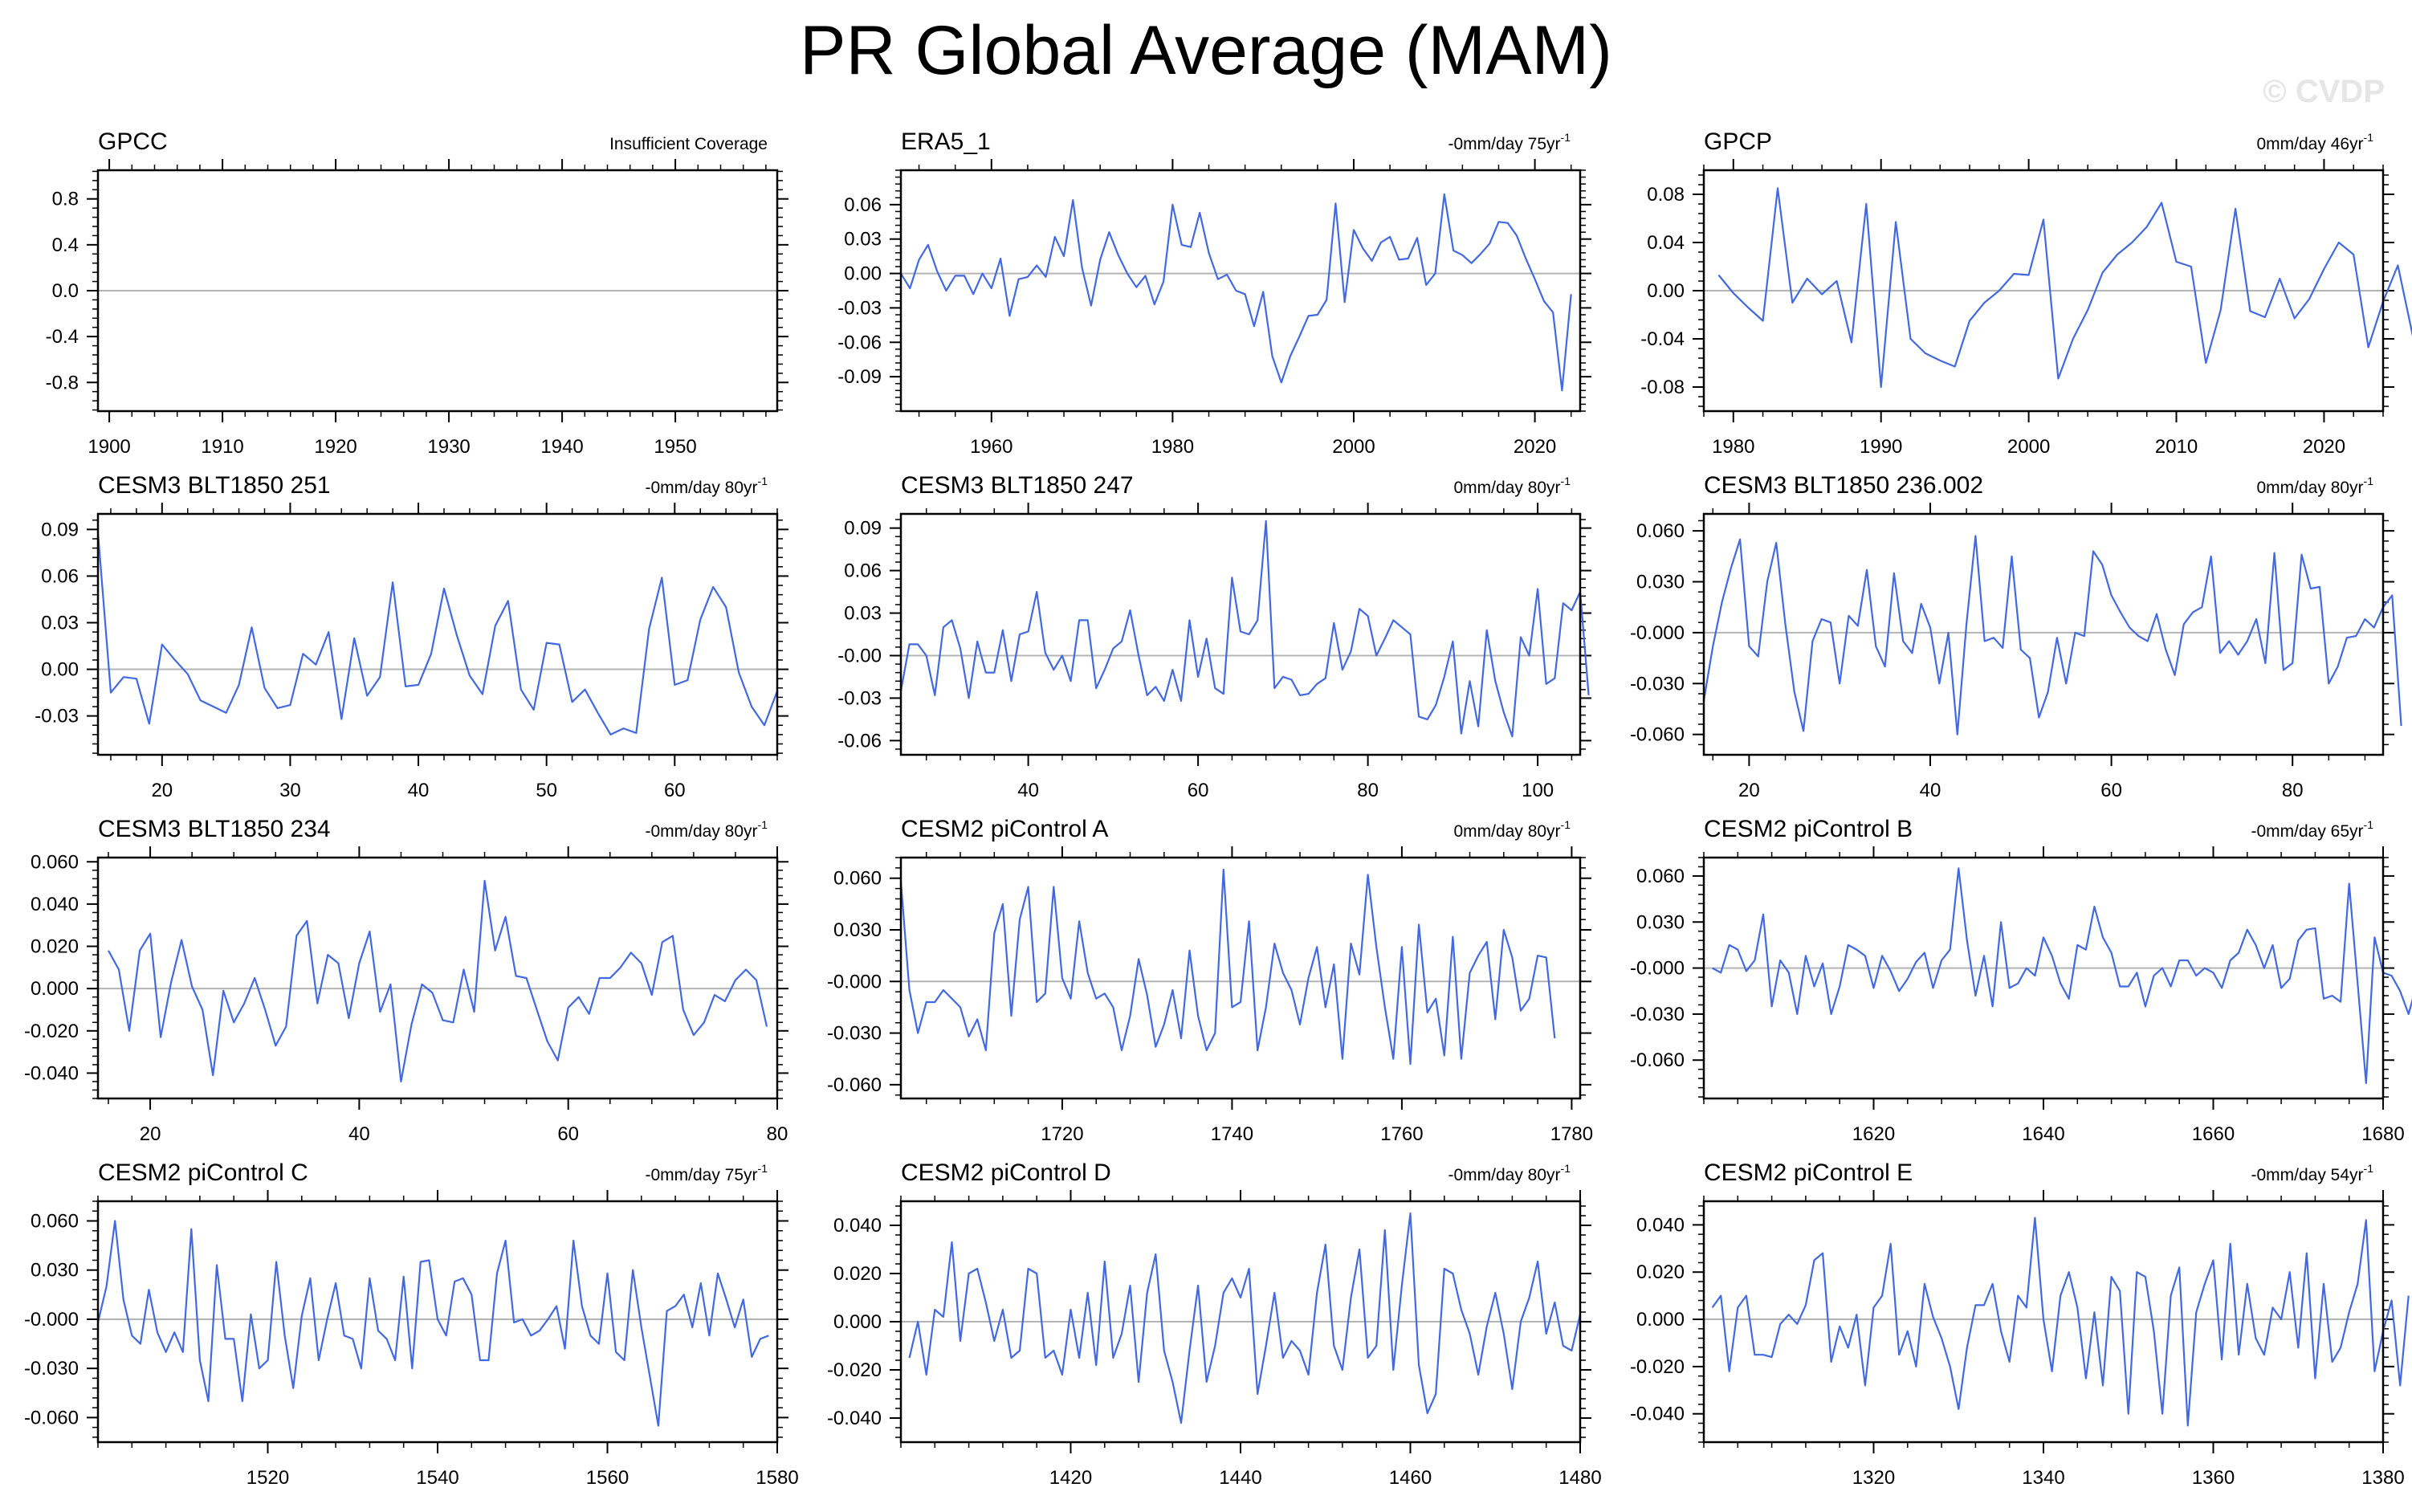 The height and width of the screenshot is (1512, 2412). I want to click on cvdp-watermark: © CVDP, so click(2324, 92).